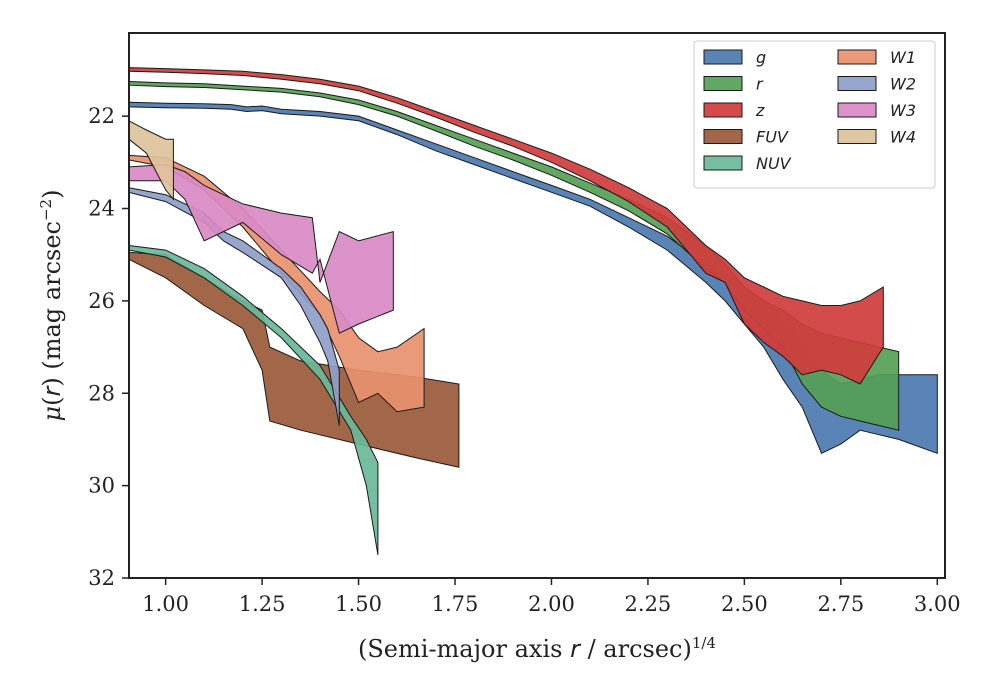  What do you see at coordinates (165, 604) in the screenshot?
I see `x-tick-label: 1.00` at bounding box center [165, 604].